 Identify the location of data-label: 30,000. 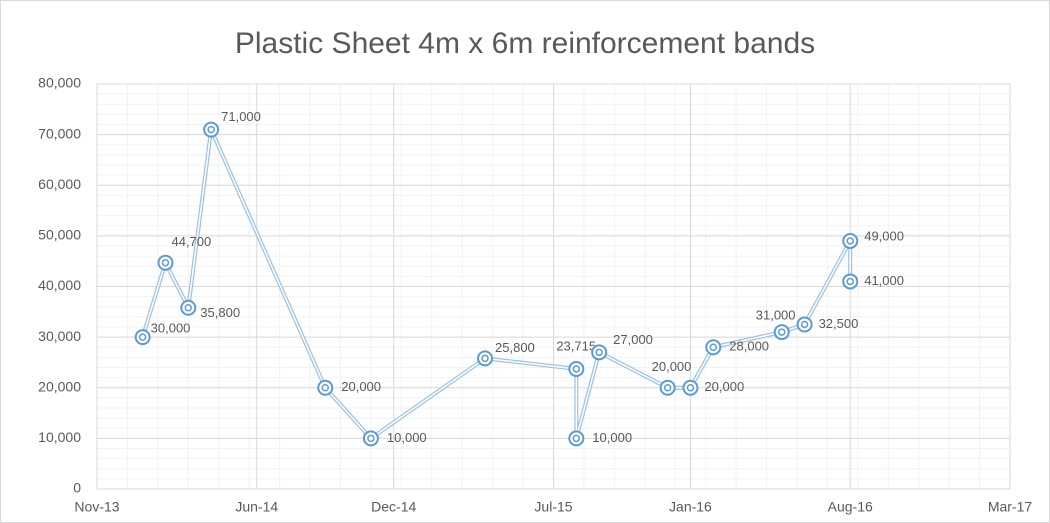
(171, 328).